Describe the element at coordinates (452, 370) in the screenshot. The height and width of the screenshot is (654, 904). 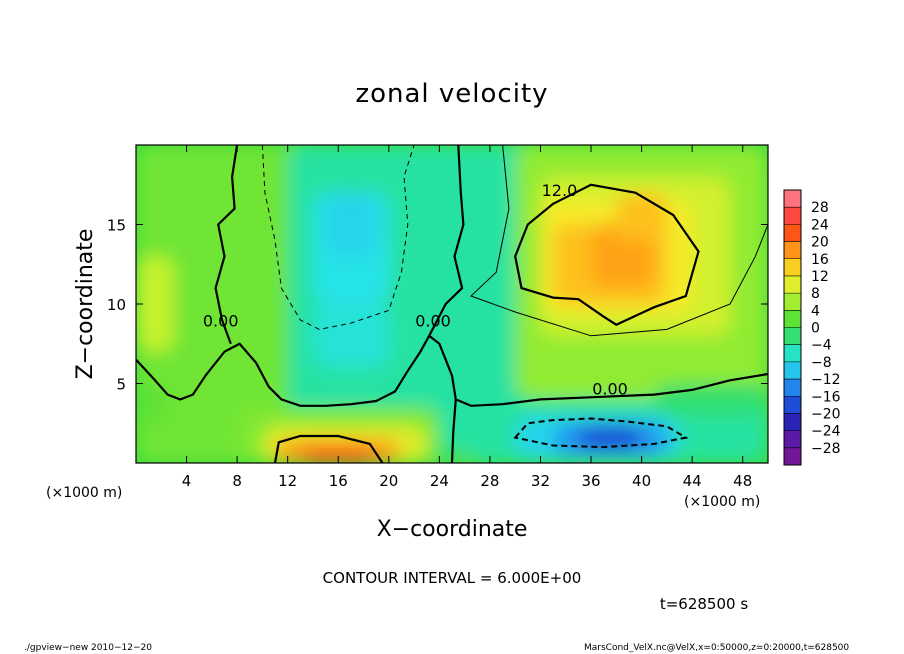
I see `zero-contour` at that location.